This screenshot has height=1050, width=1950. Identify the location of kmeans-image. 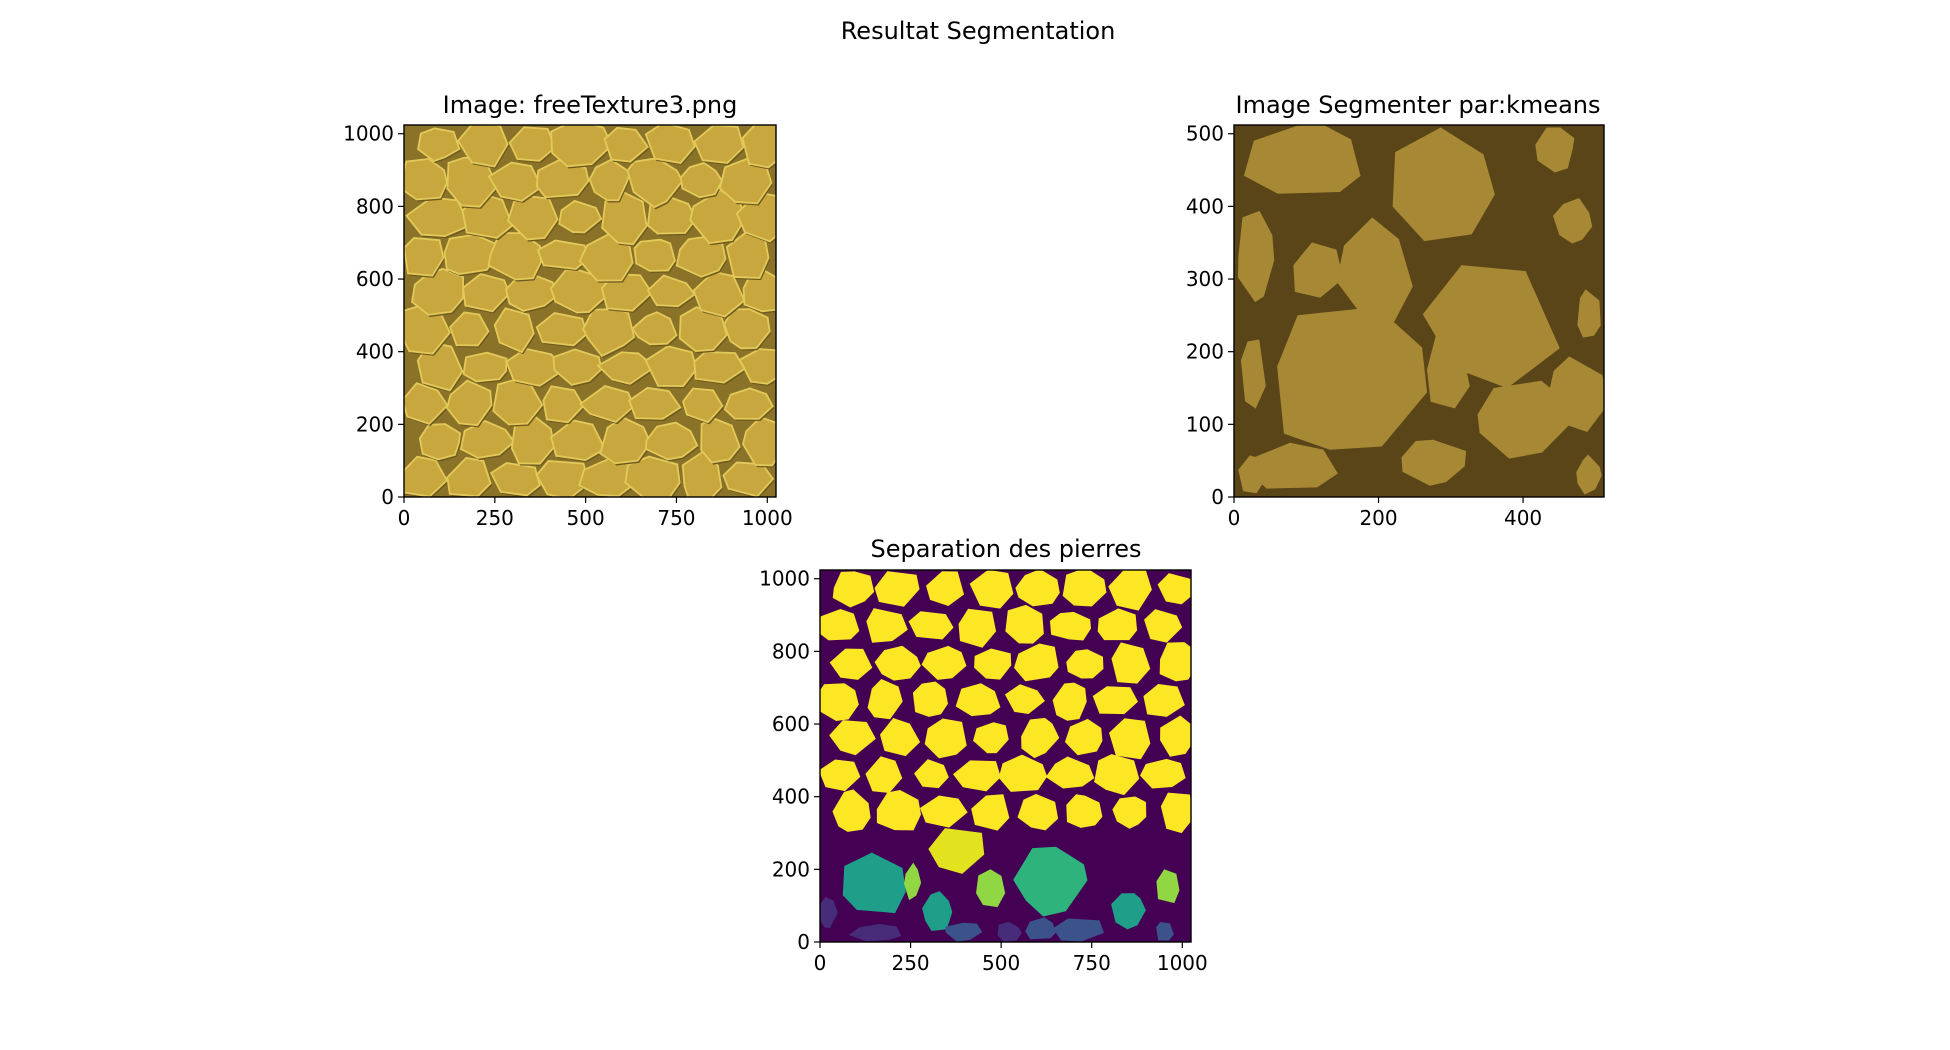
(1419, 311).